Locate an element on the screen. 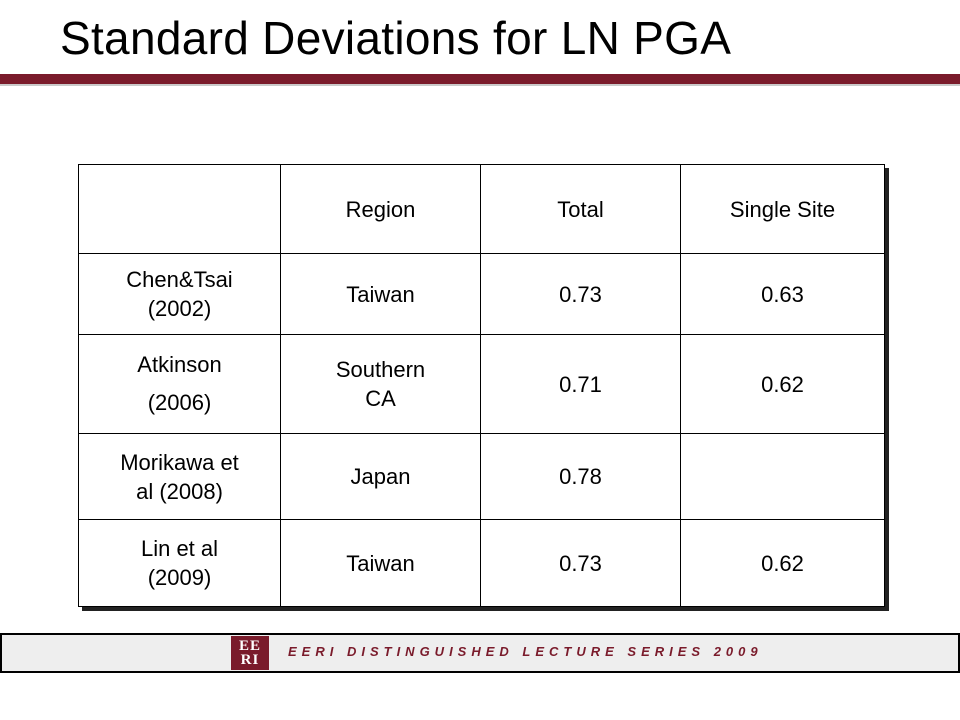  table-row: Morikawa et al (2008) Japan 0.78 is located at coordinates (481, 476).